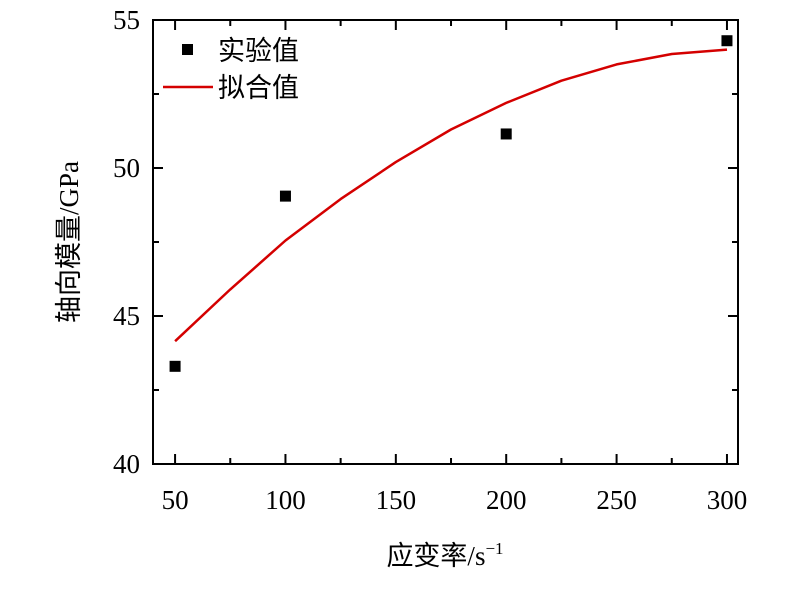 Image resolution: width=798 pixels, height=598 pixels. I want to click on legend: 实验值 拟合值, so click(231, 69).